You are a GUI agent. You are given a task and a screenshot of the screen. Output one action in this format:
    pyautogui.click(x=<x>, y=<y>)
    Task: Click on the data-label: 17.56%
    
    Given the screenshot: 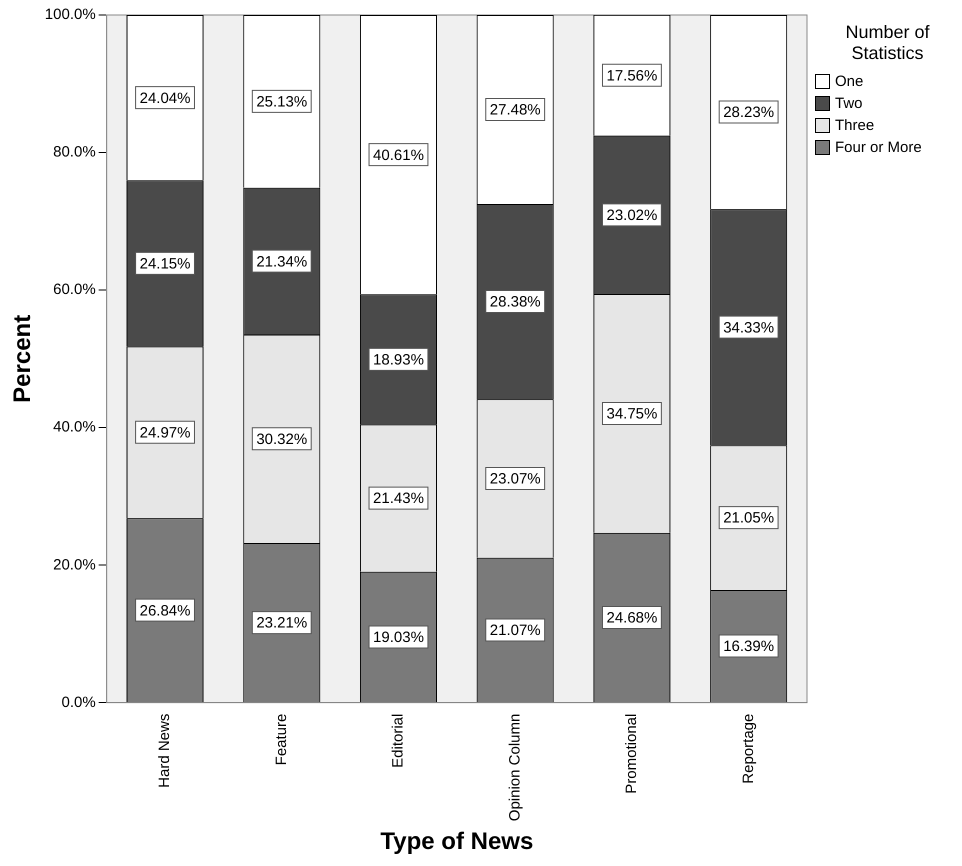 What is the action you would take?
    pyautogui.click(x=632, y=75)
    